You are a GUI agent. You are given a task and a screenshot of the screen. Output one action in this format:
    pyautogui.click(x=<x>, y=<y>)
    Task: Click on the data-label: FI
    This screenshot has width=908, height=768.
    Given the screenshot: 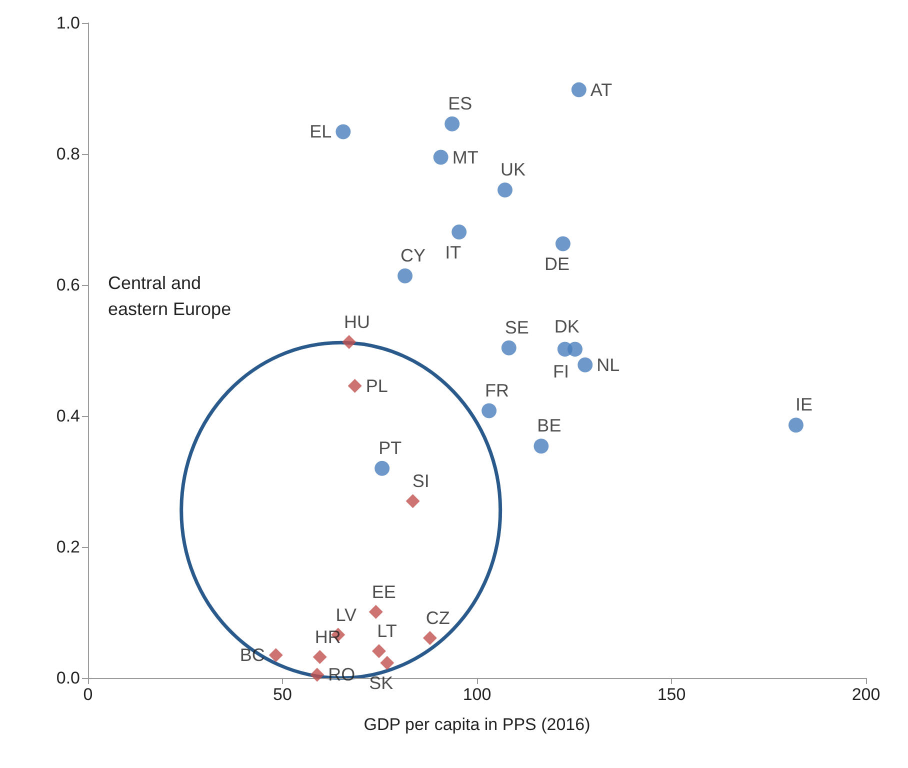 What is the action you would take?
    pyautogui.click(x=561, y=372)
    